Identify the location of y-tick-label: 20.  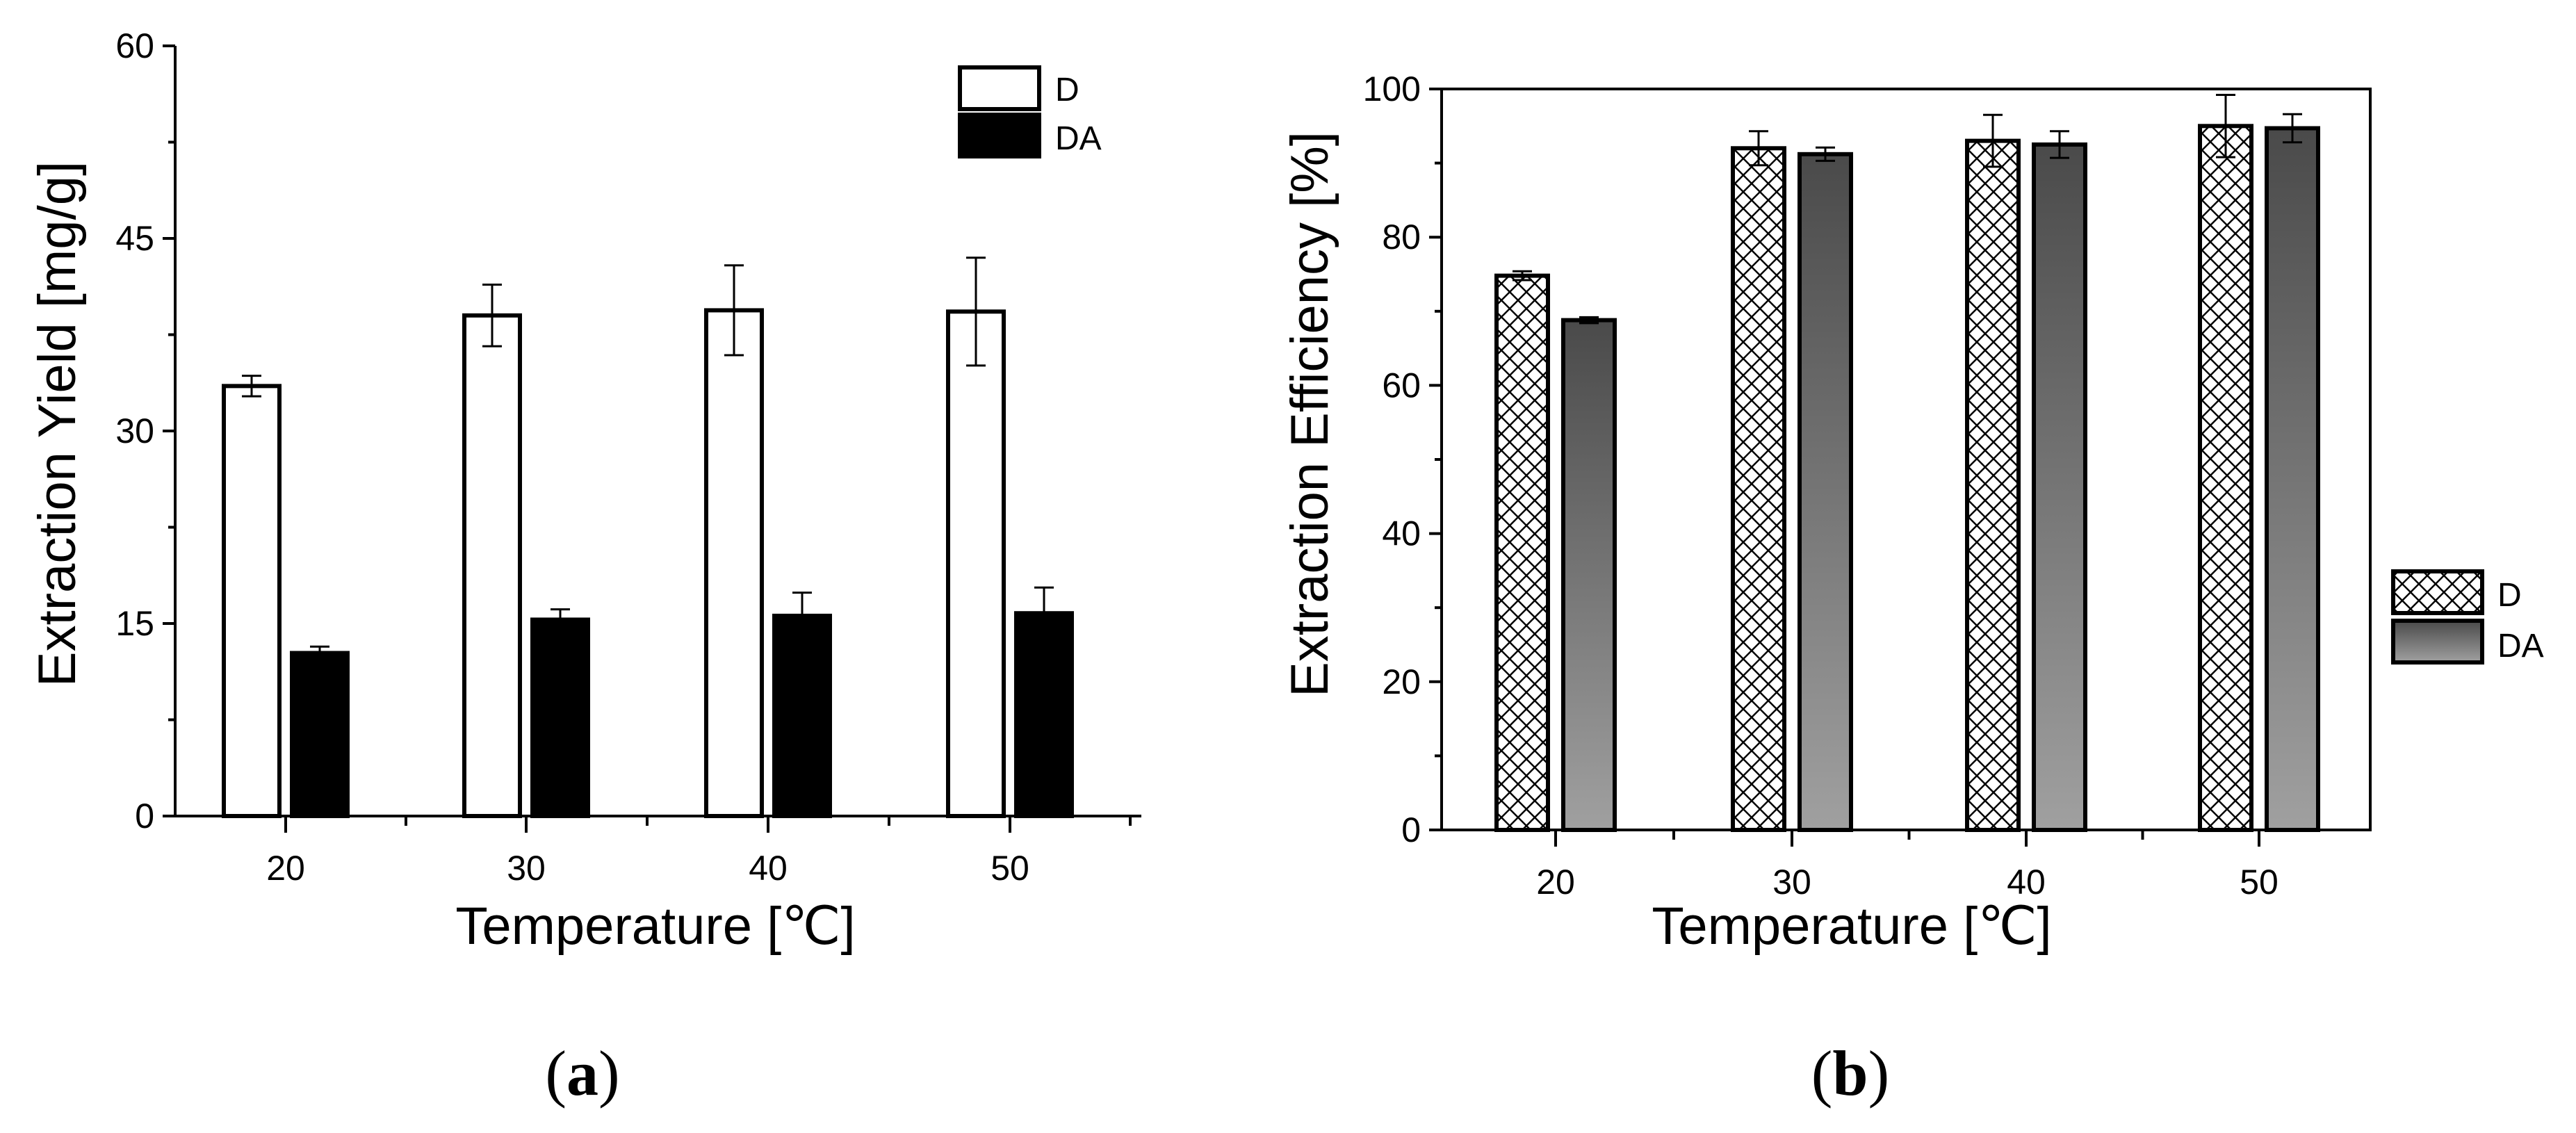
(1401, 681).